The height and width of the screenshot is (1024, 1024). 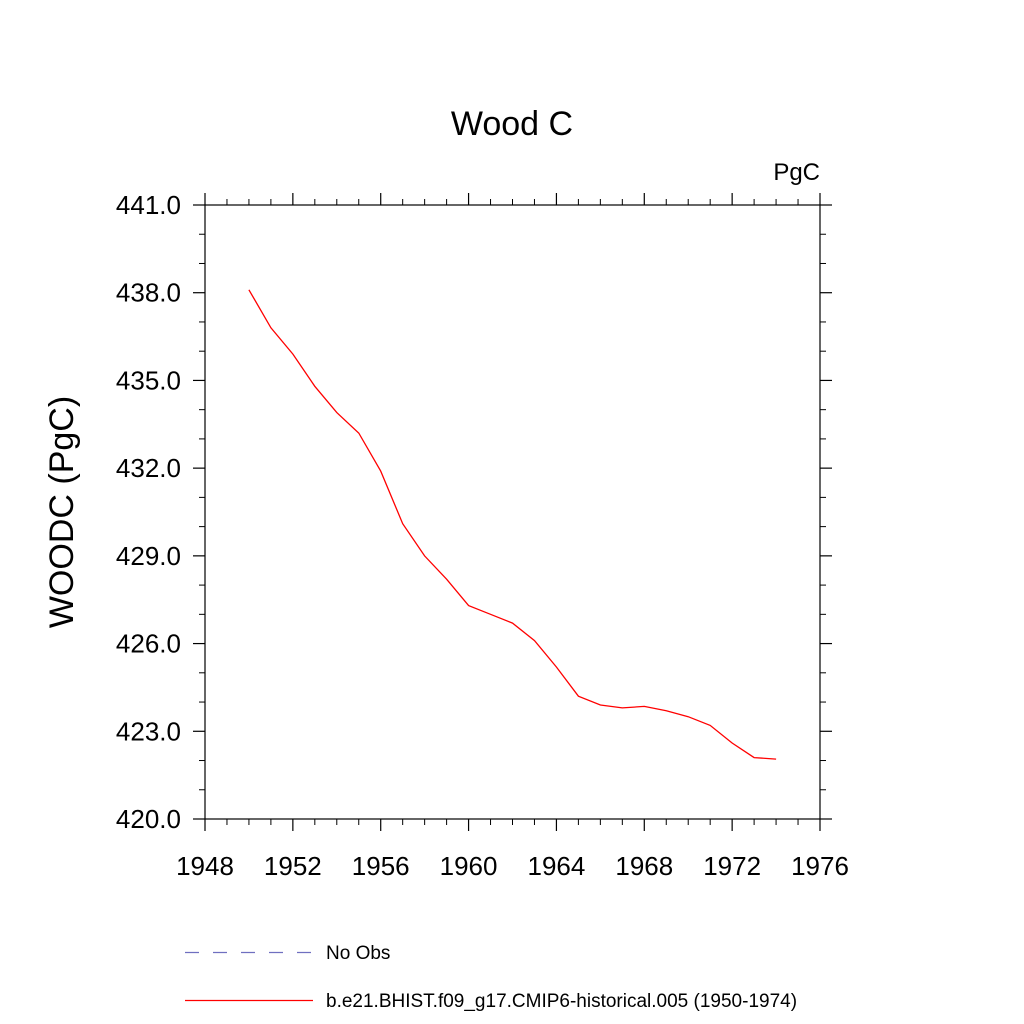 I want to click on x-tick-label: 1976, so click(x=820, y=866).